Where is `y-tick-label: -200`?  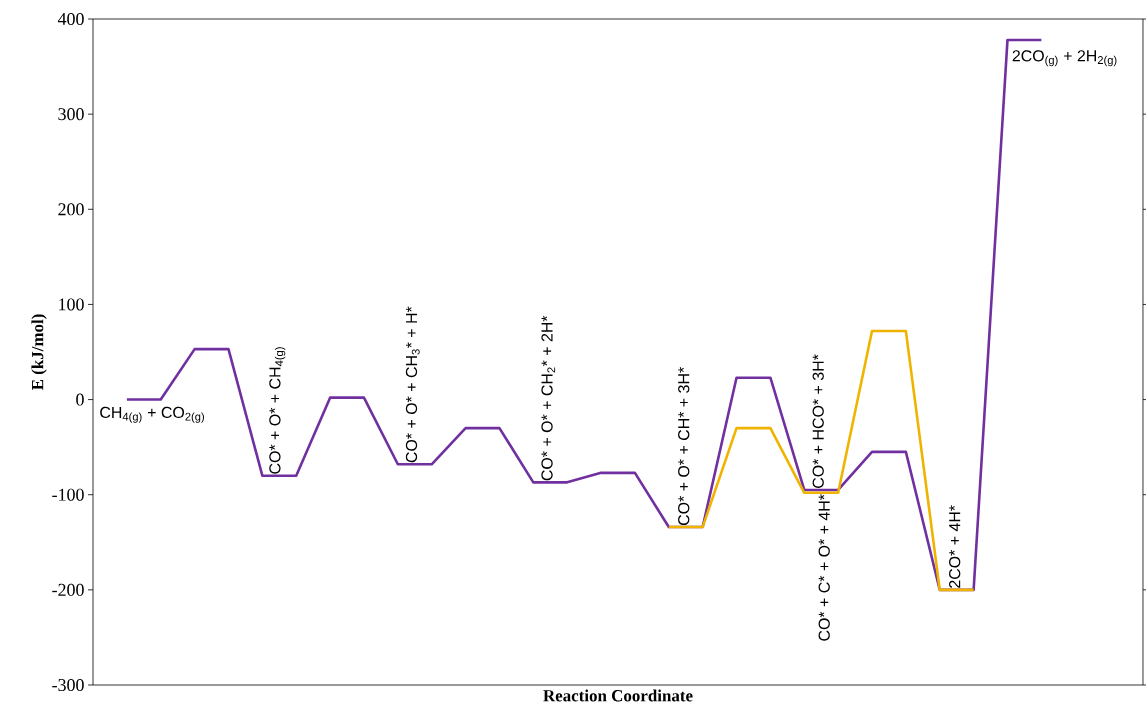 y-tick-label: -200 is located at coordinates (68, 589).